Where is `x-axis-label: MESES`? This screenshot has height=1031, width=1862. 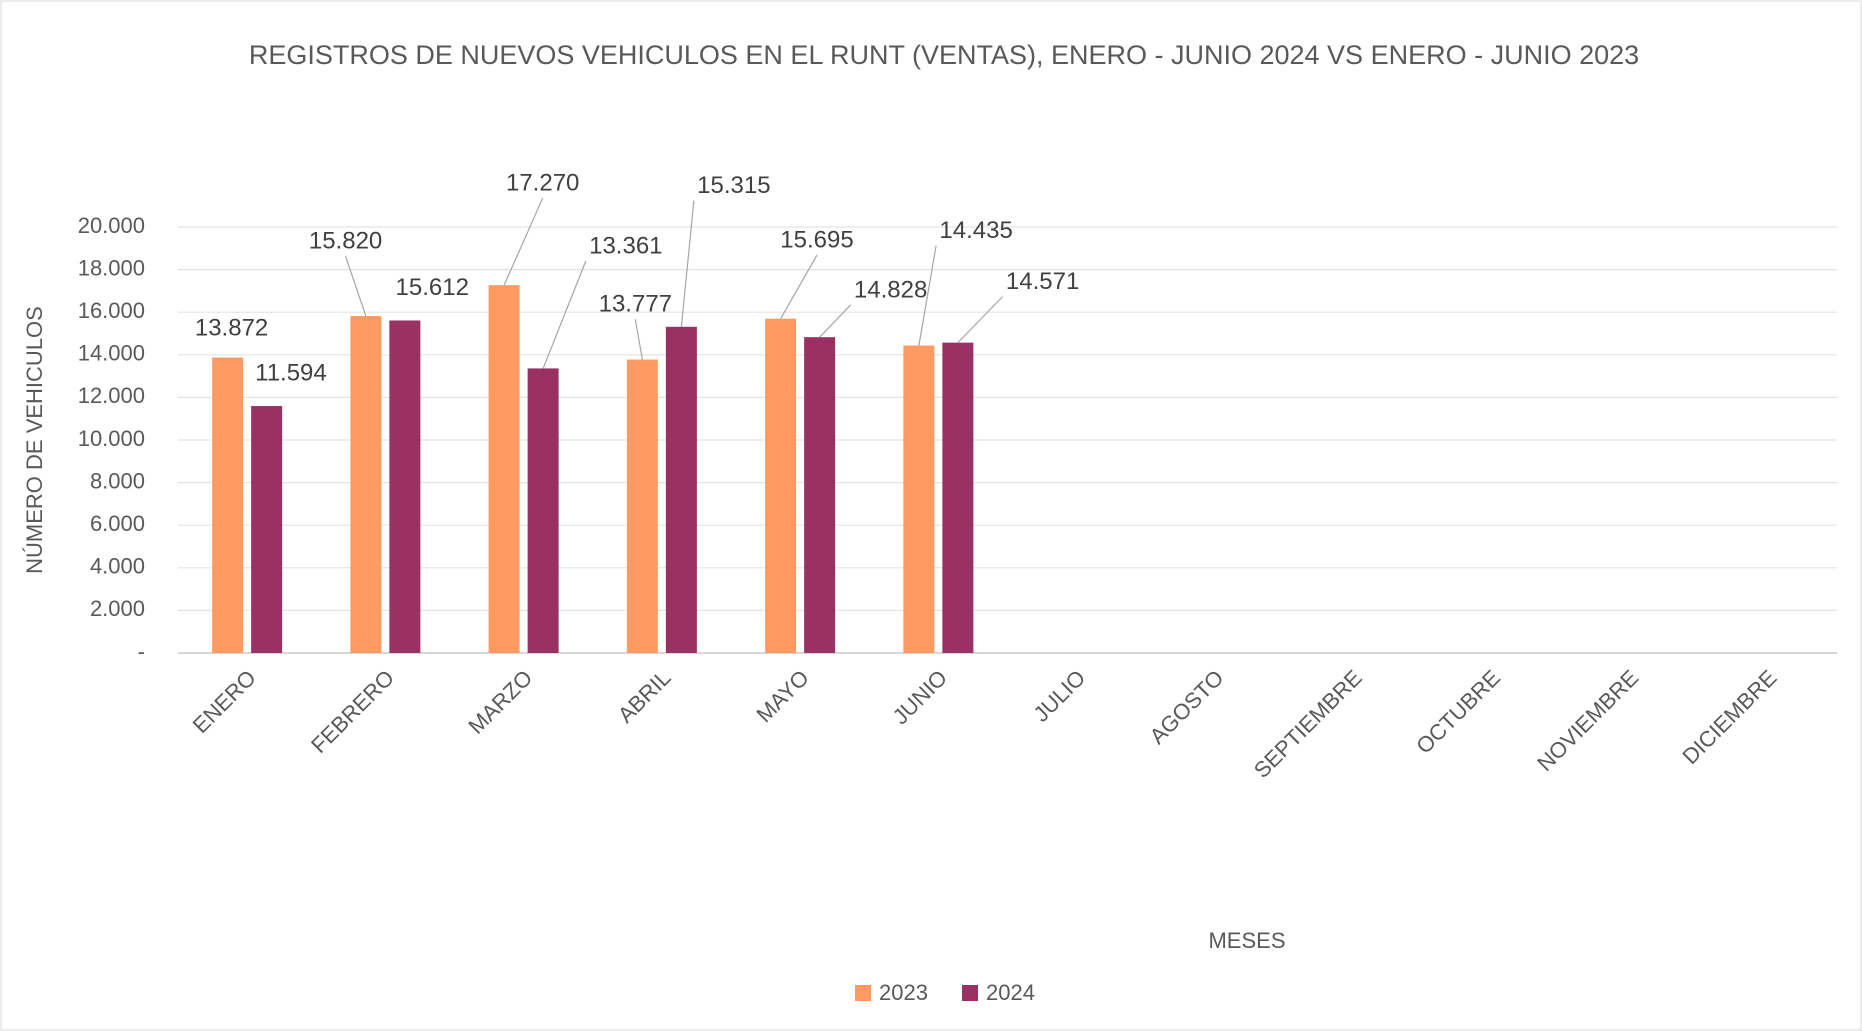 x-axis-label: MESES is located at coordinates (1246, 940).